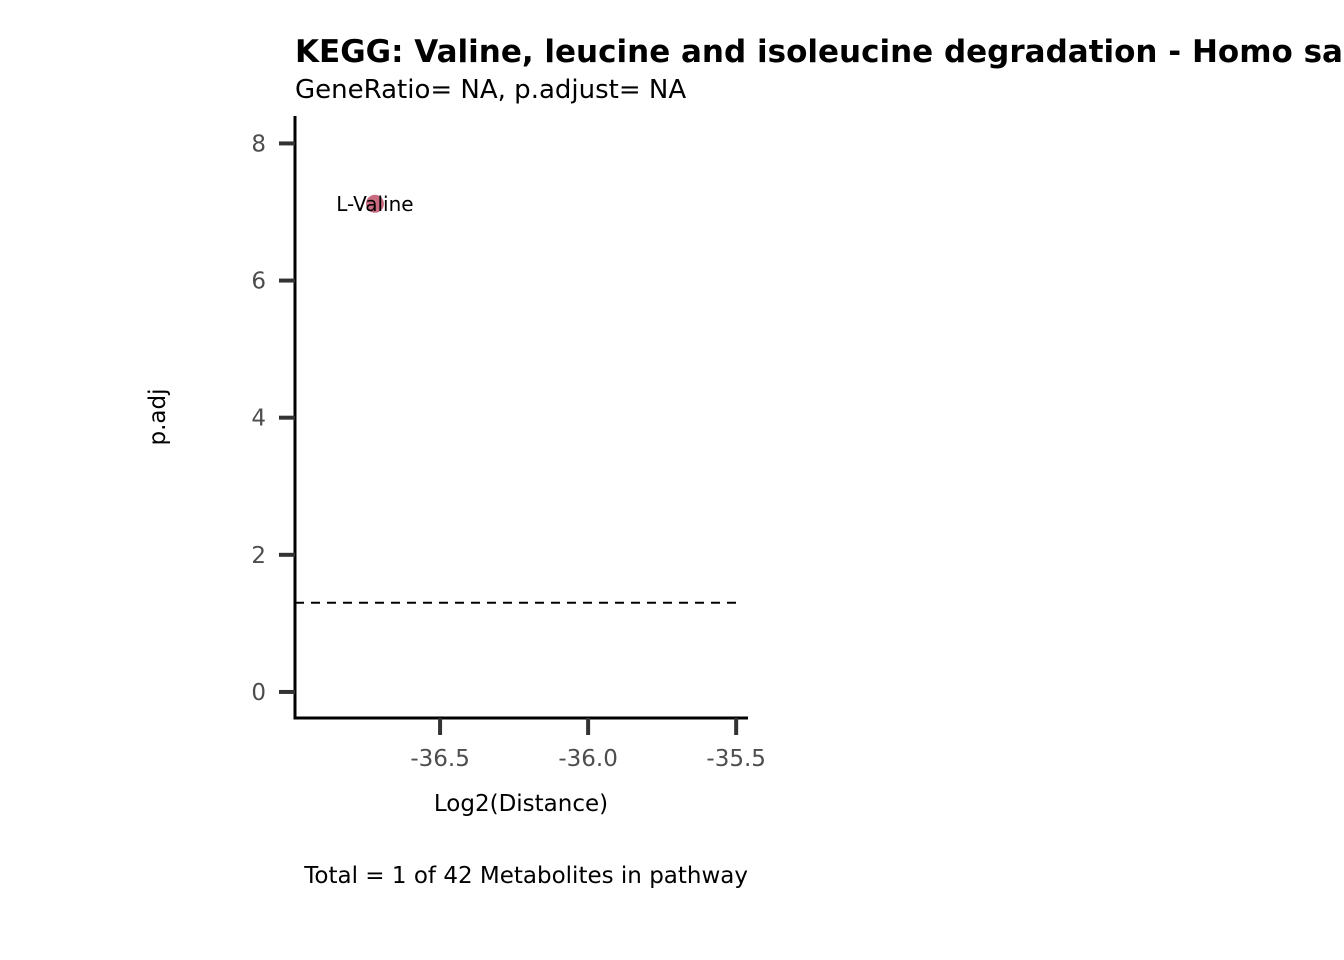 The width and height of the screenshot is (1344, 960). What do you see at coordinates (588, 745) in the screenshot?
I see `x-axis-ticks: -36.5 -36.0 -35.5` at bounding box center [588, 745].